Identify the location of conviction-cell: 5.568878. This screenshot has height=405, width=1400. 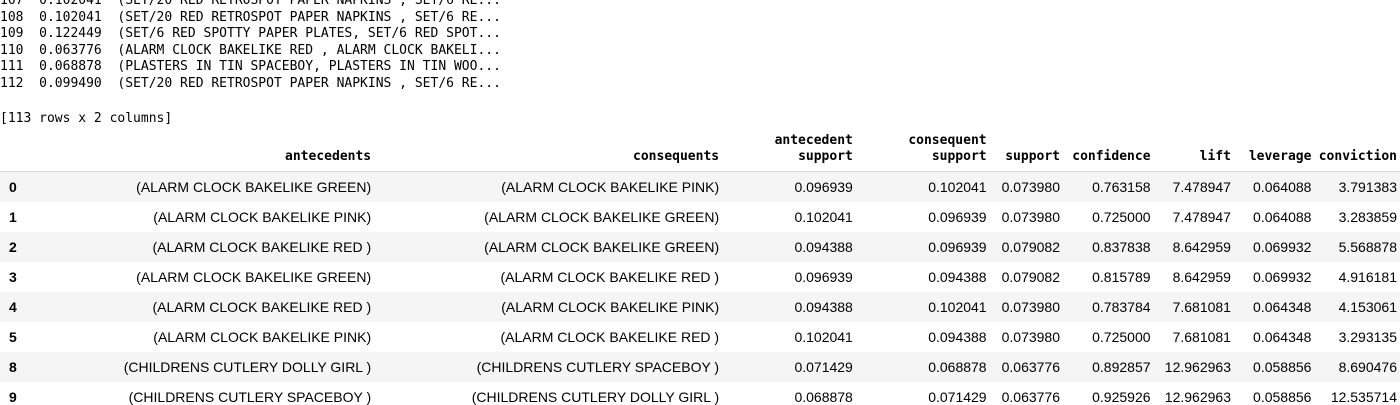
(1367, 247).